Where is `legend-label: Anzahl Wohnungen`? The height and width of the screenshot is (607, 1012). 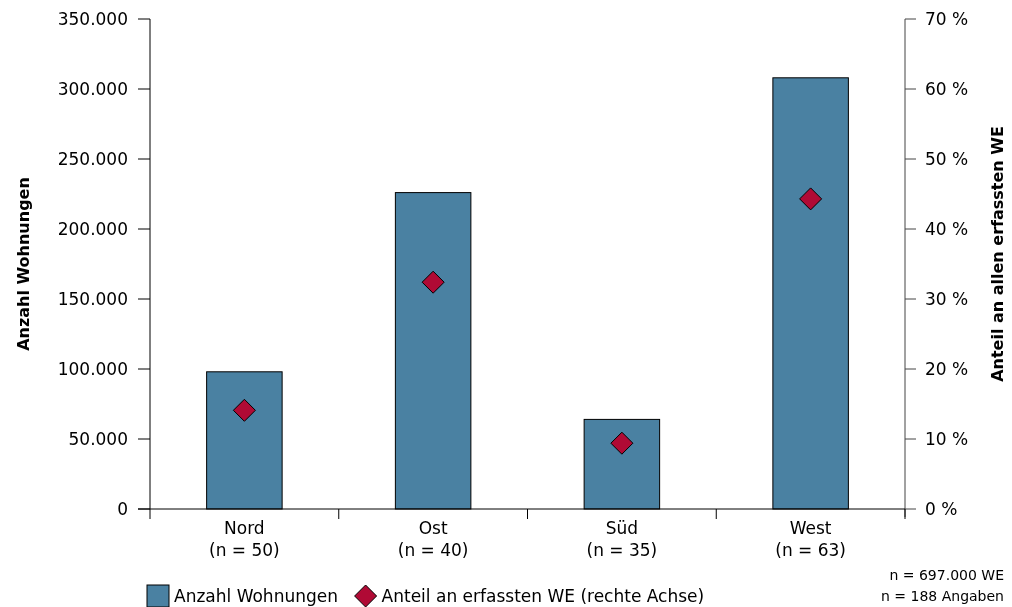 legend-label: Anzahl Wohnungen is located at coordinates (256, 596).